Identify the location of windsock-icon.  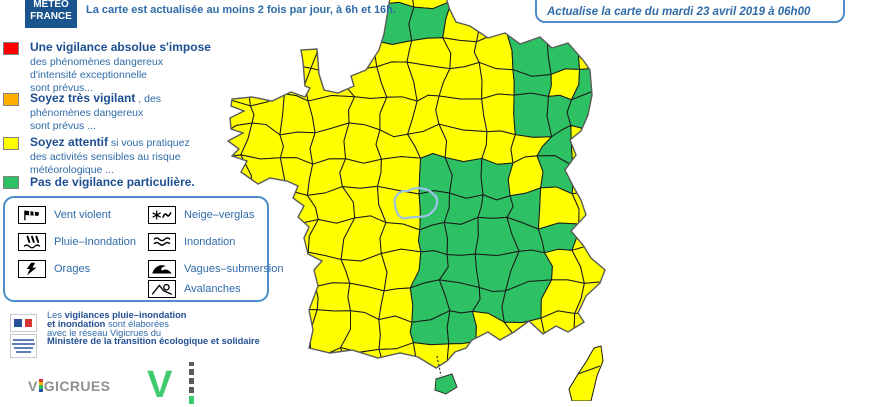
(32, 215).